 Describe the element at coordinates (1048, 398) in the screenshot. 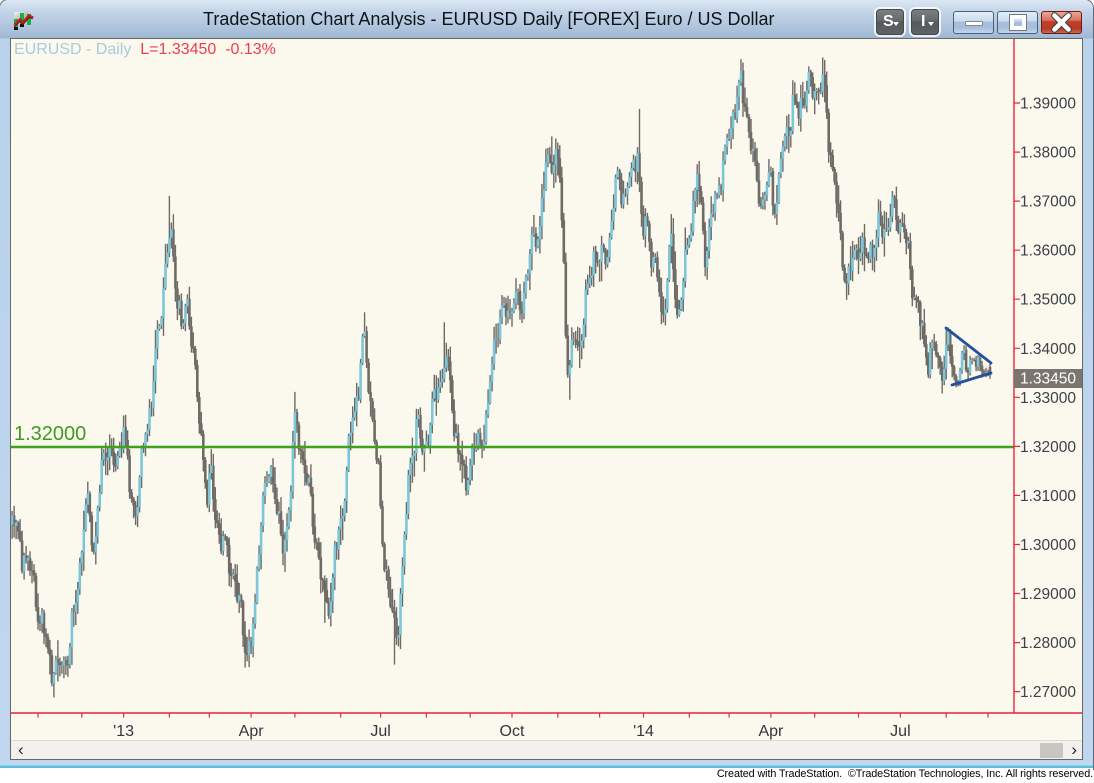

I see `svg-text: 1.33000` at that location.